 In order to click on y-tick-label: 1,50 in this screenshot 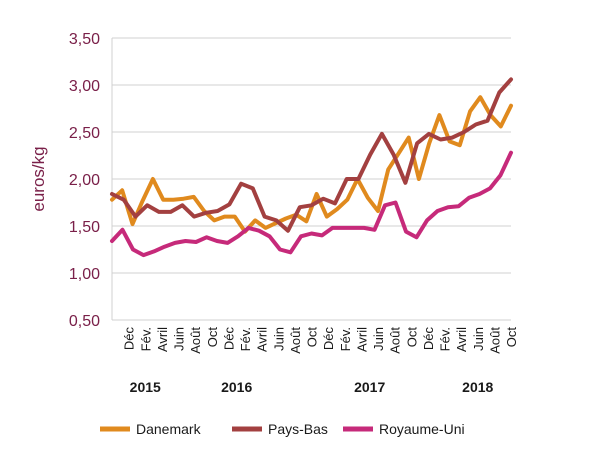, I will do `click(84, 227)`.